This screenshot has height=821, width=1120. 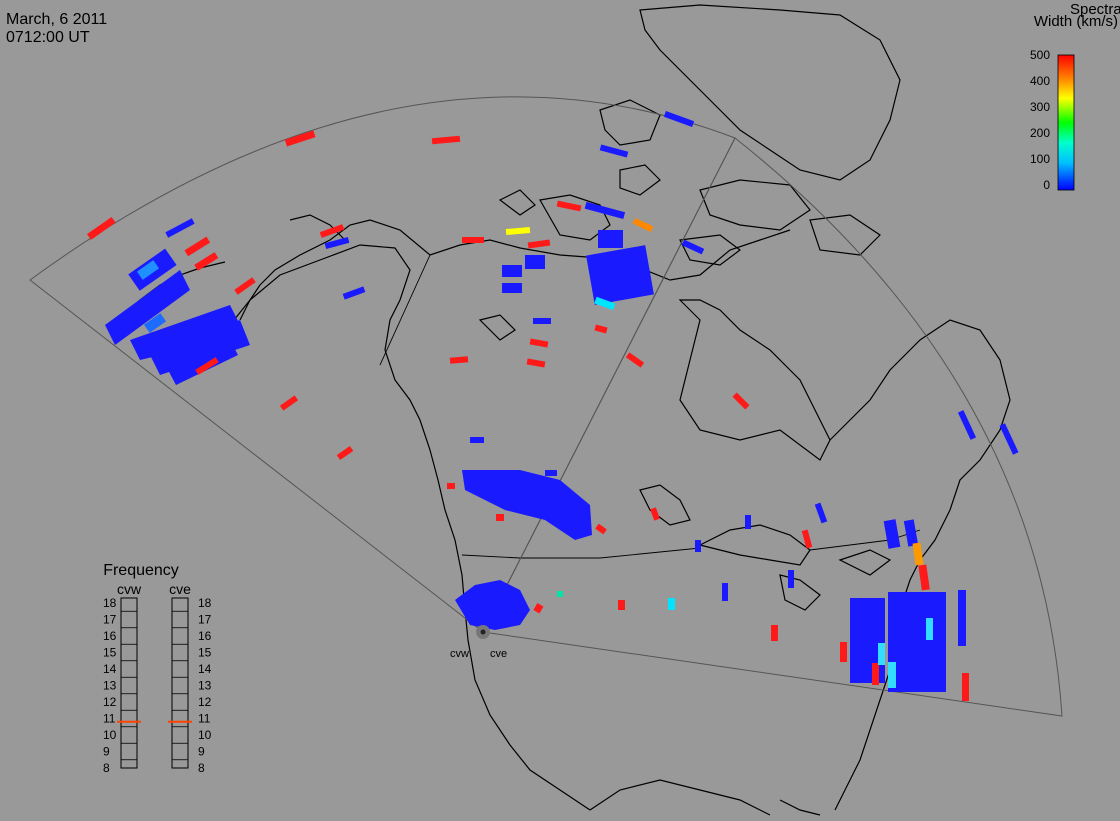 What do you see at coordinates (1040, 133) in the screenshot?
I see `colorbar-tick-label: 200` at bounding box center [1040, 133].